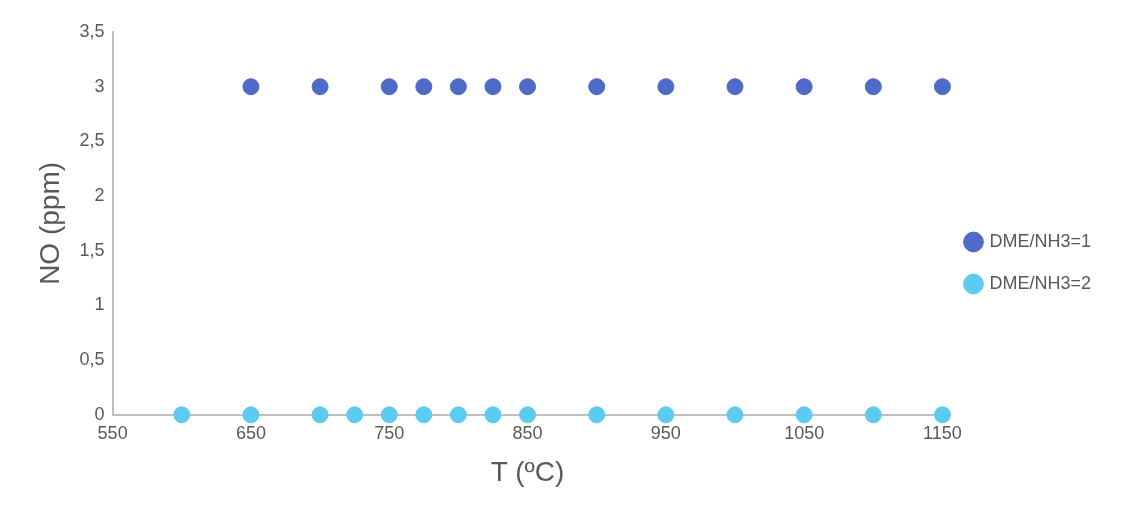 Image resolution: width=1131 pixels, height=529 pixels. Describe the element at coordinates (92, 249) in the screenshot. I see `y-tick-label: 1,5` at that location.